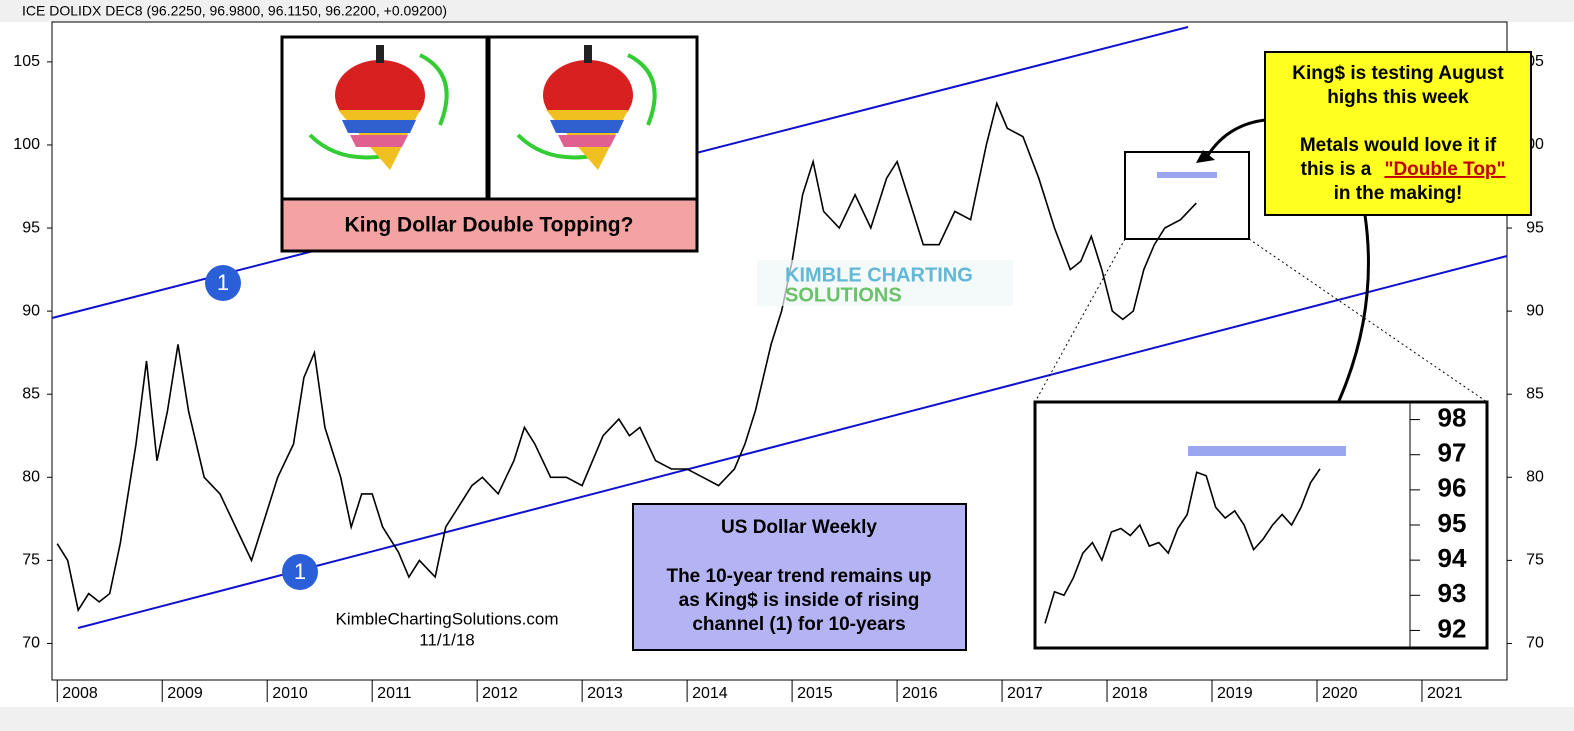  I want to click on callout-emphasis: "Double Top", so click(1444, 169).